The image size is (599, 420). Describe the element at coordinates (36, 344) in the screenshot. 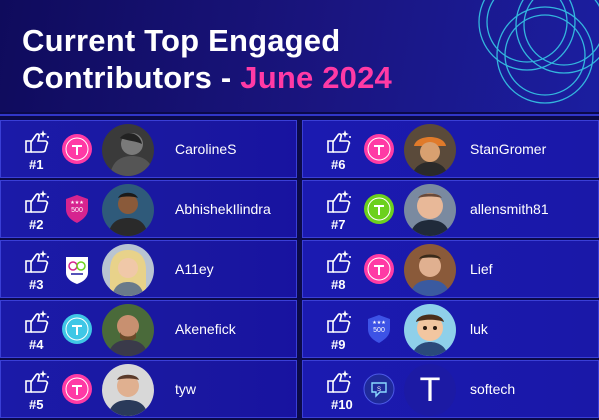

I see `rank-label: #4` at that location.